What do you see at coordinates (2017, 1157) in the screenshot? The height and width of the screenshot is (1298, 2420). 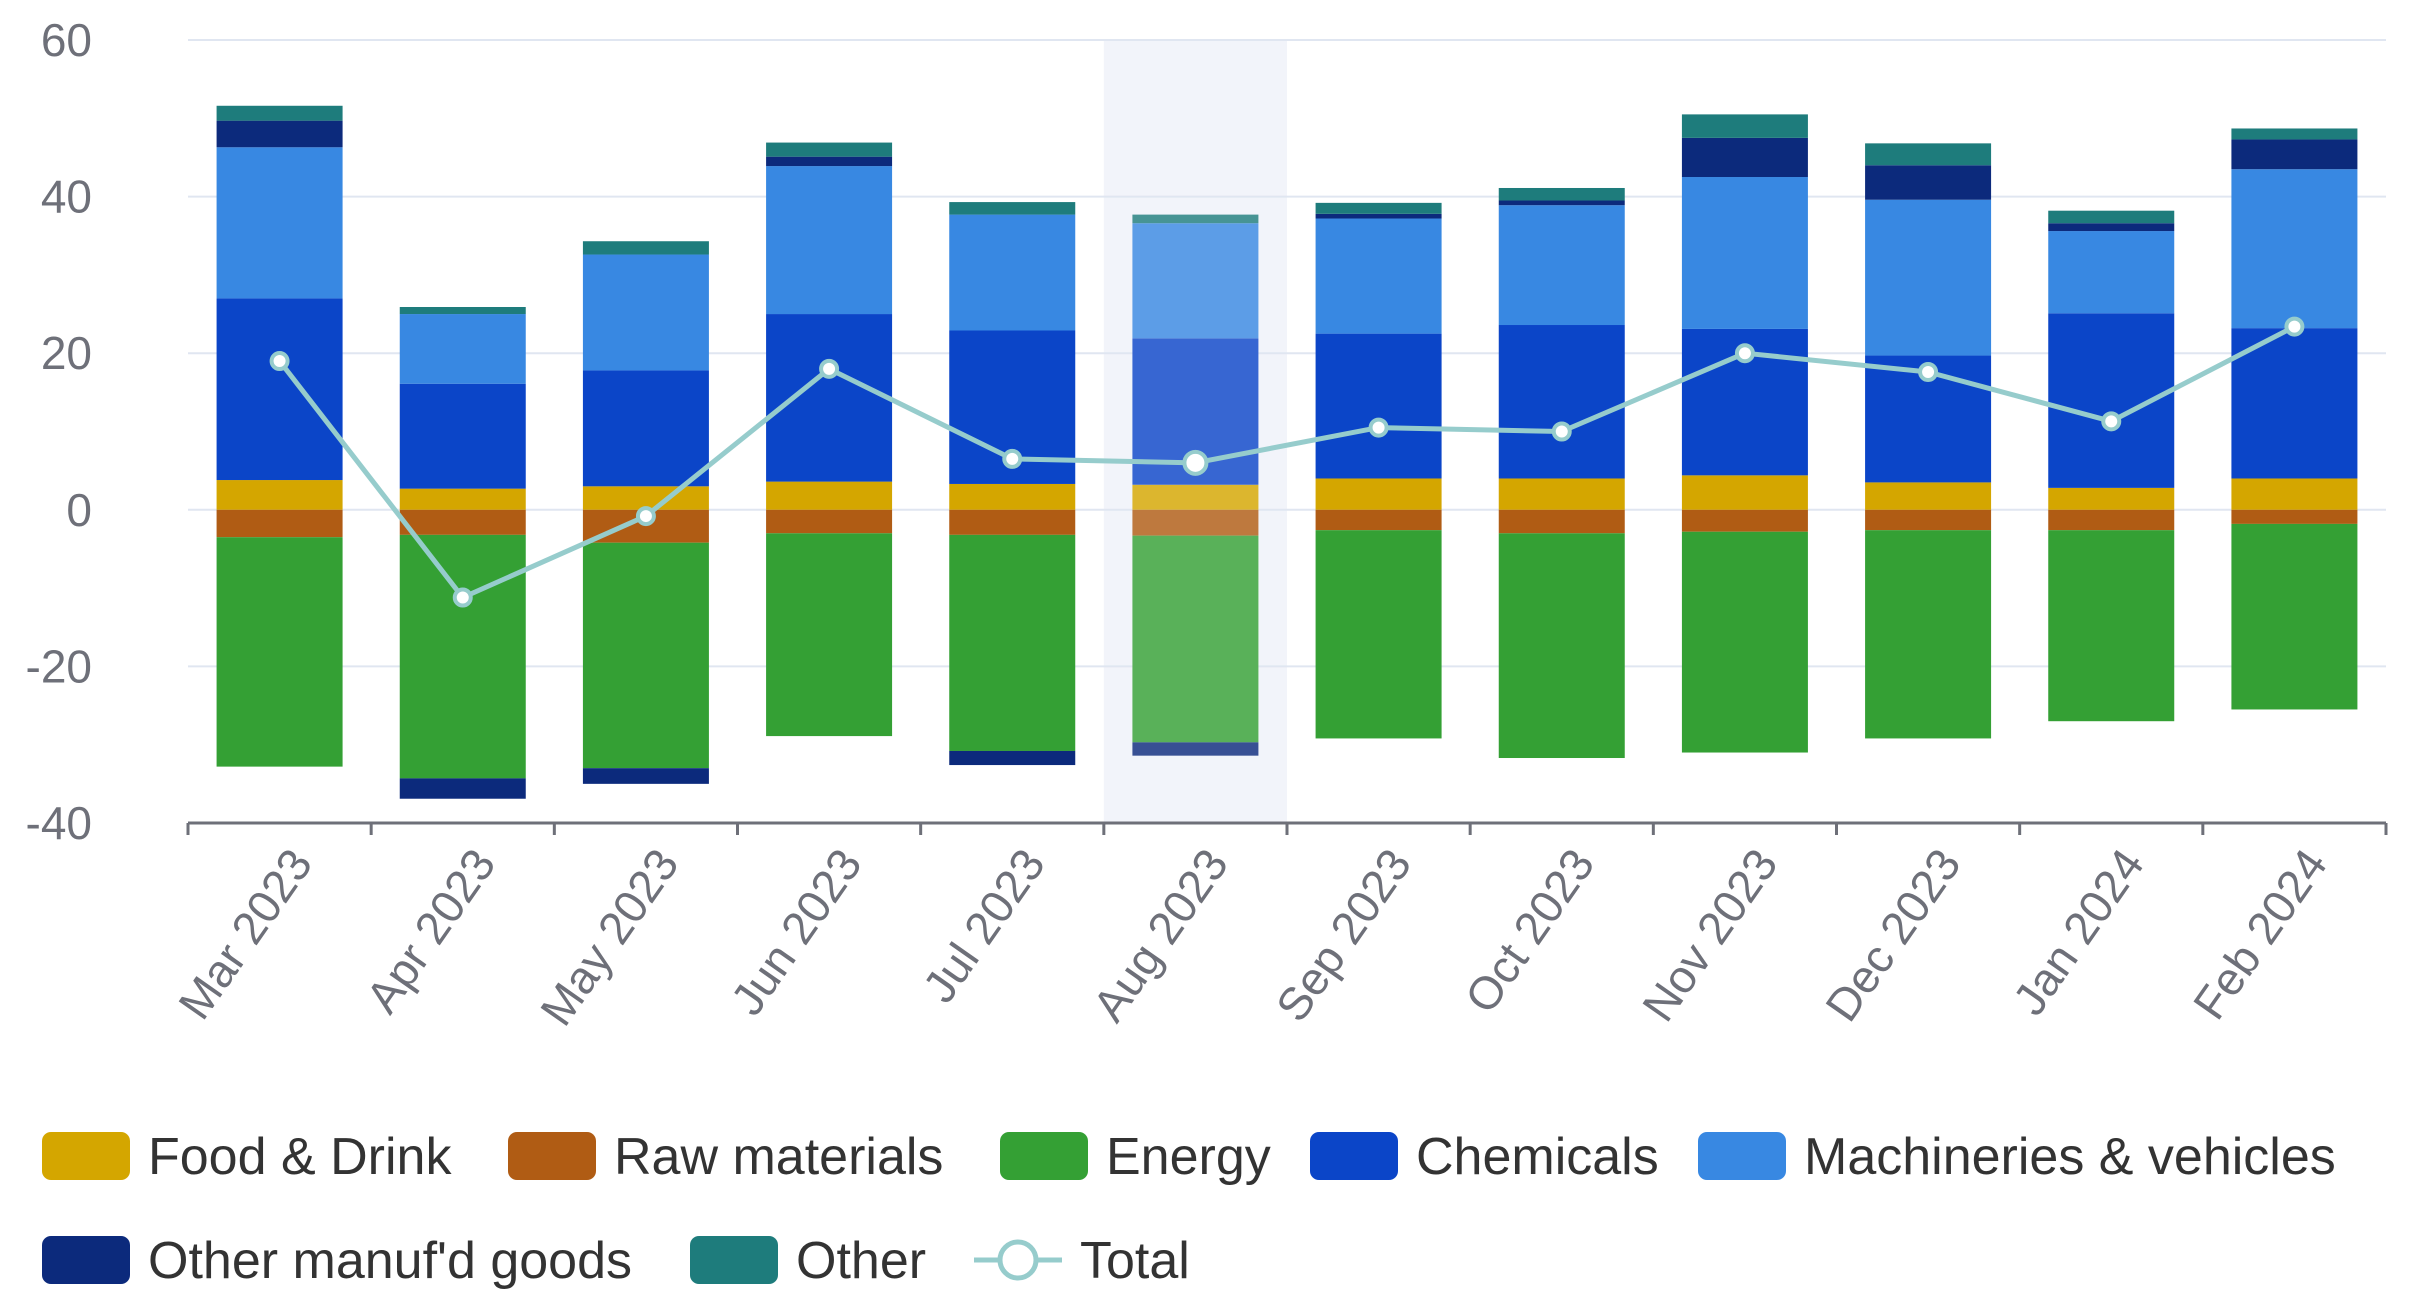 I see `legend-item-machineries-vehicles: Machineries & vehicles` at bounding box center [2017, 1157].